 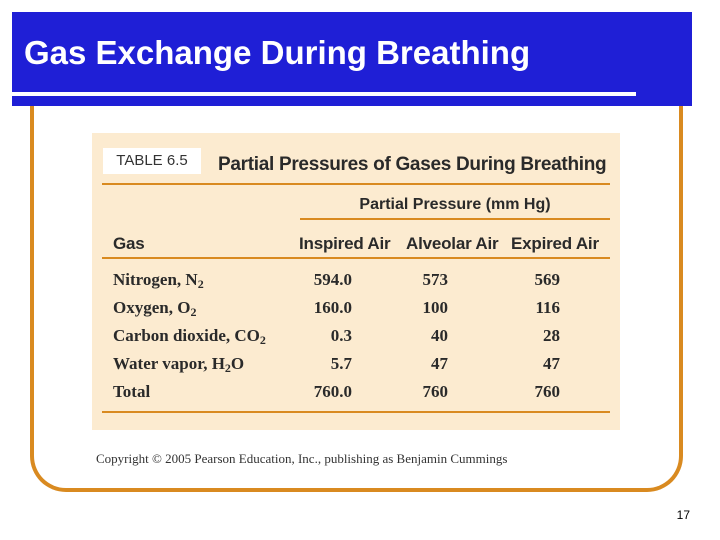 What do you see at coordinates (439, 335) in the screenshot?
I see `table-cell-alveolar: 40` at bounding box center [439, 335].